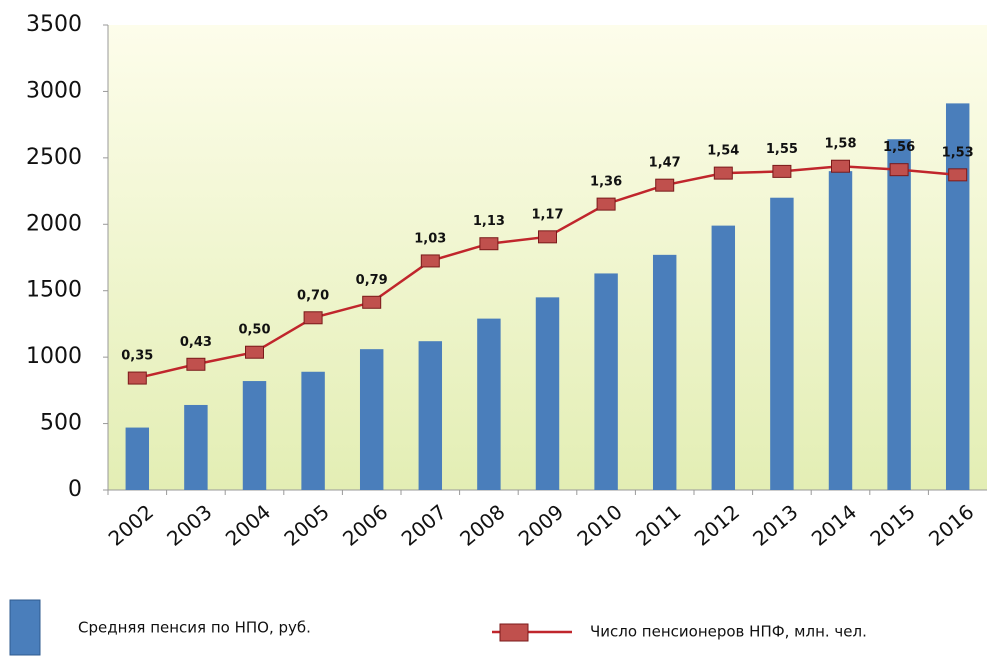  Describe the element at coordinates (54, 223) in the screenshot. I see `y-tick-label: 2000` at that location.